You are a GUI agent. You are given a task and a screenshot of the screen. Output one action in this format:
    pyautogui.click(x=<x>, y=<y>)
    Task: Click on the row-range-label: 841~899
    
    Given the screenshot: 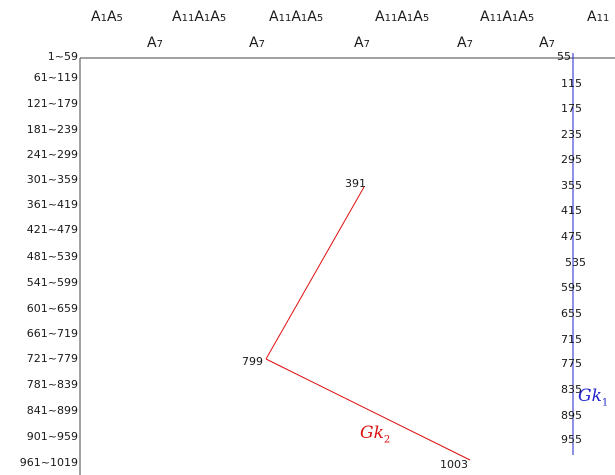 What is the action you would take?
    pyautogui.click(x=52, y=410)
    